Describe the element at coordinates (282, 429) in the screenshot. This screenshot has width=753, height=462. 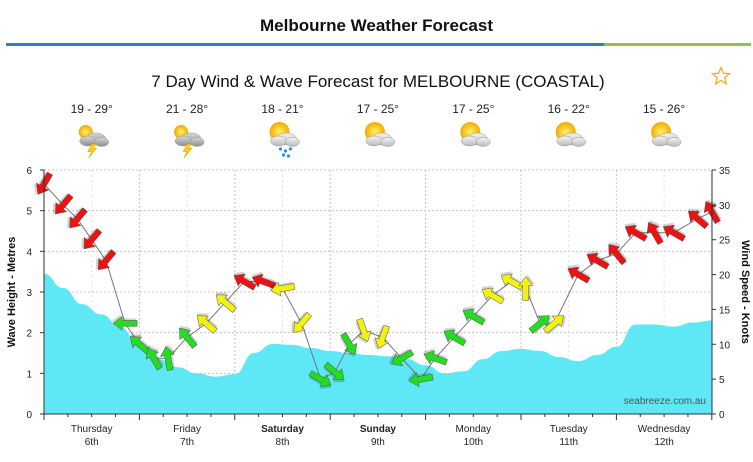
I see `day-label: Saturday` at that location.